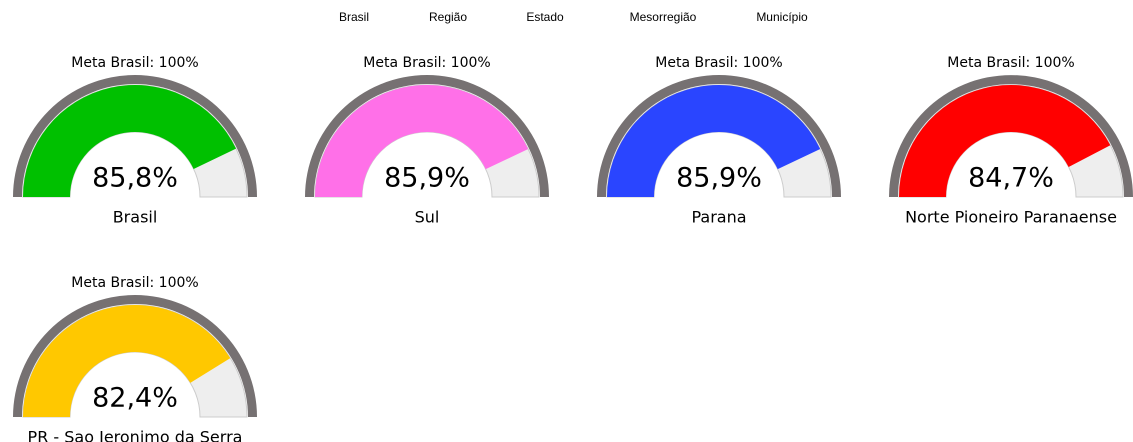 The image size is (1133, 442). What do you see at coordinates (135, 398) in the screenshot?
I see `gauge-value: 82,4%` at bounding box center [135, 398].